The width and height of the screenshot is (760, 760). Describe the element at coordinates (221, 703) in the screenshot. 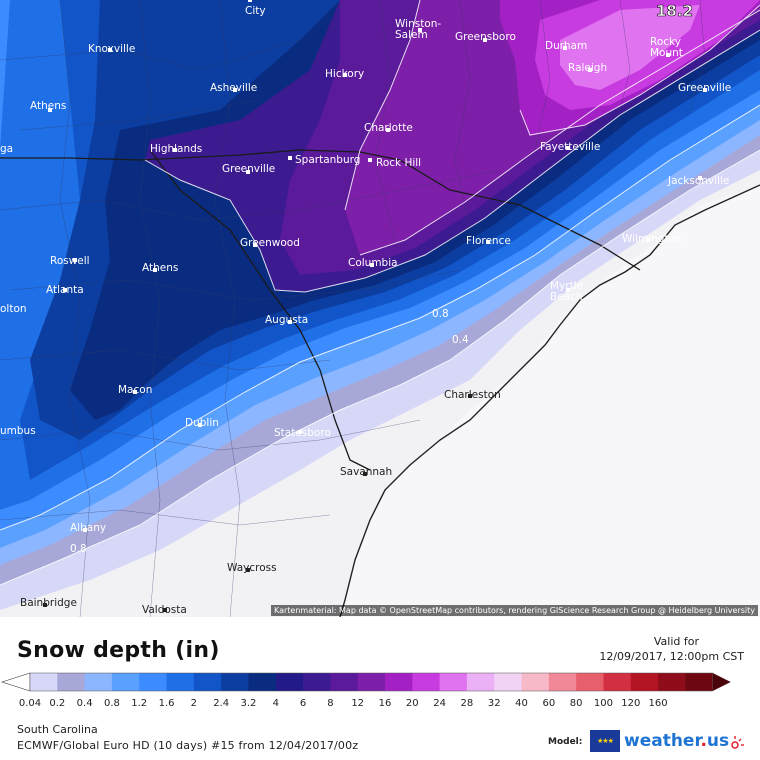

I see `colorbar-tick-label: 2.4` at that location.